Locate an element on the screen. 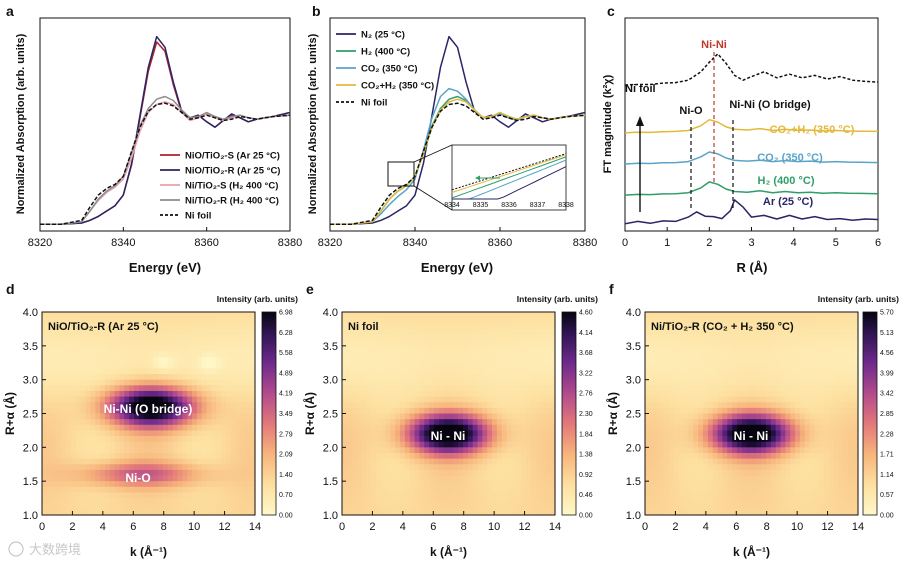  inset-tick-label: 8334 is located at coordinates (452, 205).